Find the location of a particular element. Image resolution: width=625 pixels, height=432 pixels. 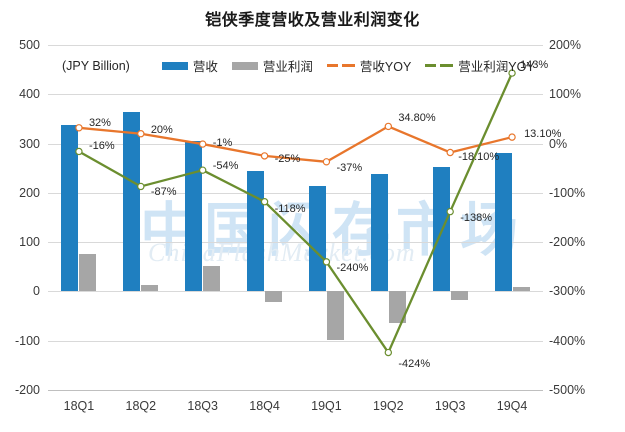

y-axis-right-tick: -200% is located at coordinates (567, 242).